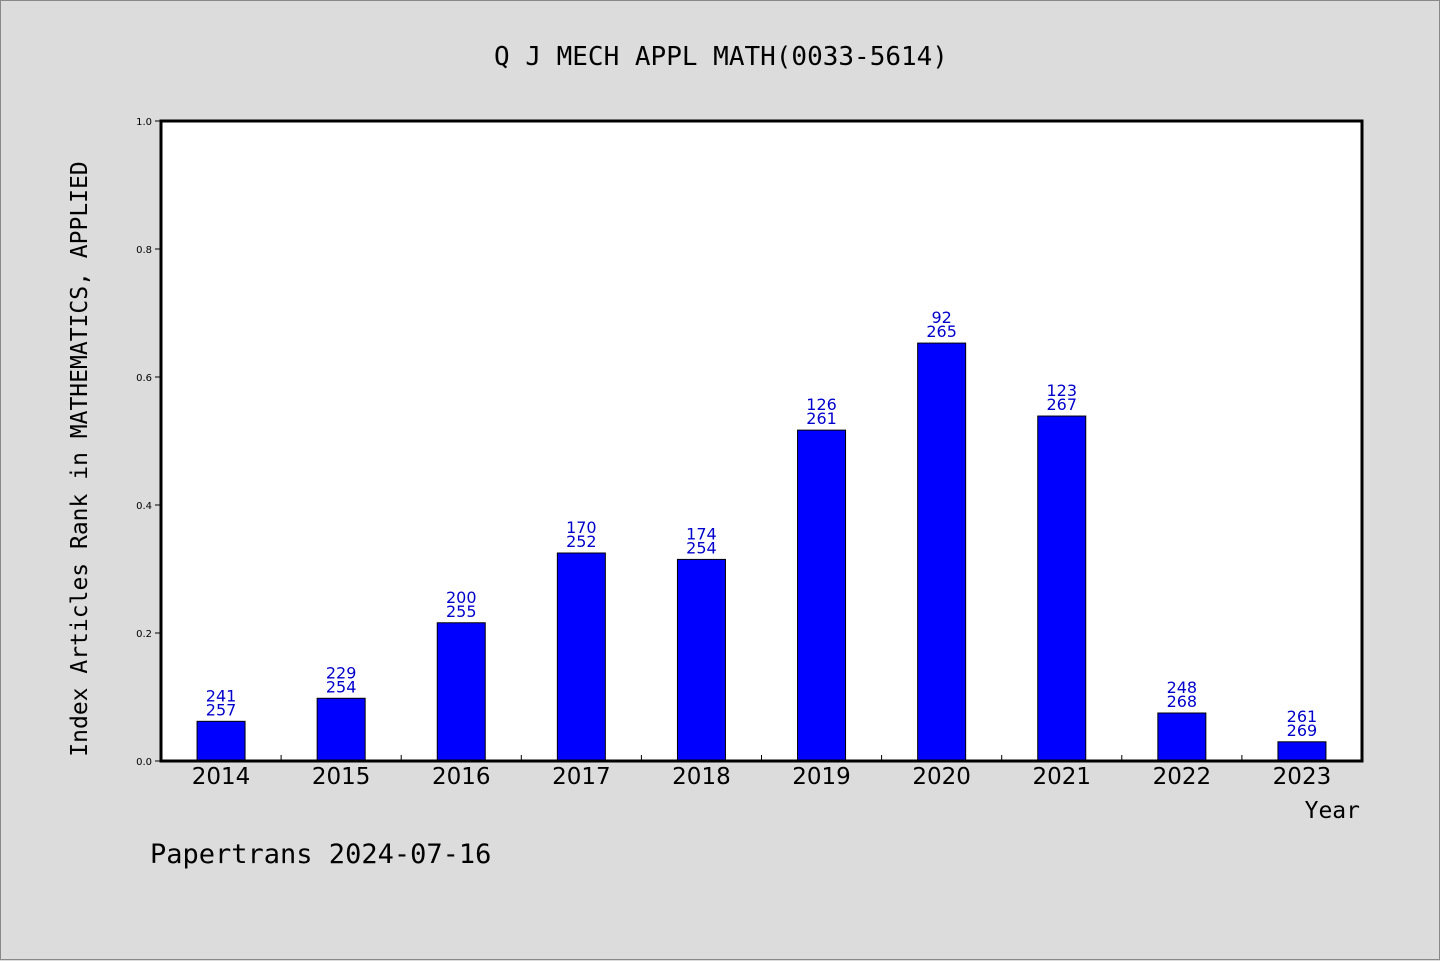  I want to click on x-tick-label: 2023, so click(1302, 777).